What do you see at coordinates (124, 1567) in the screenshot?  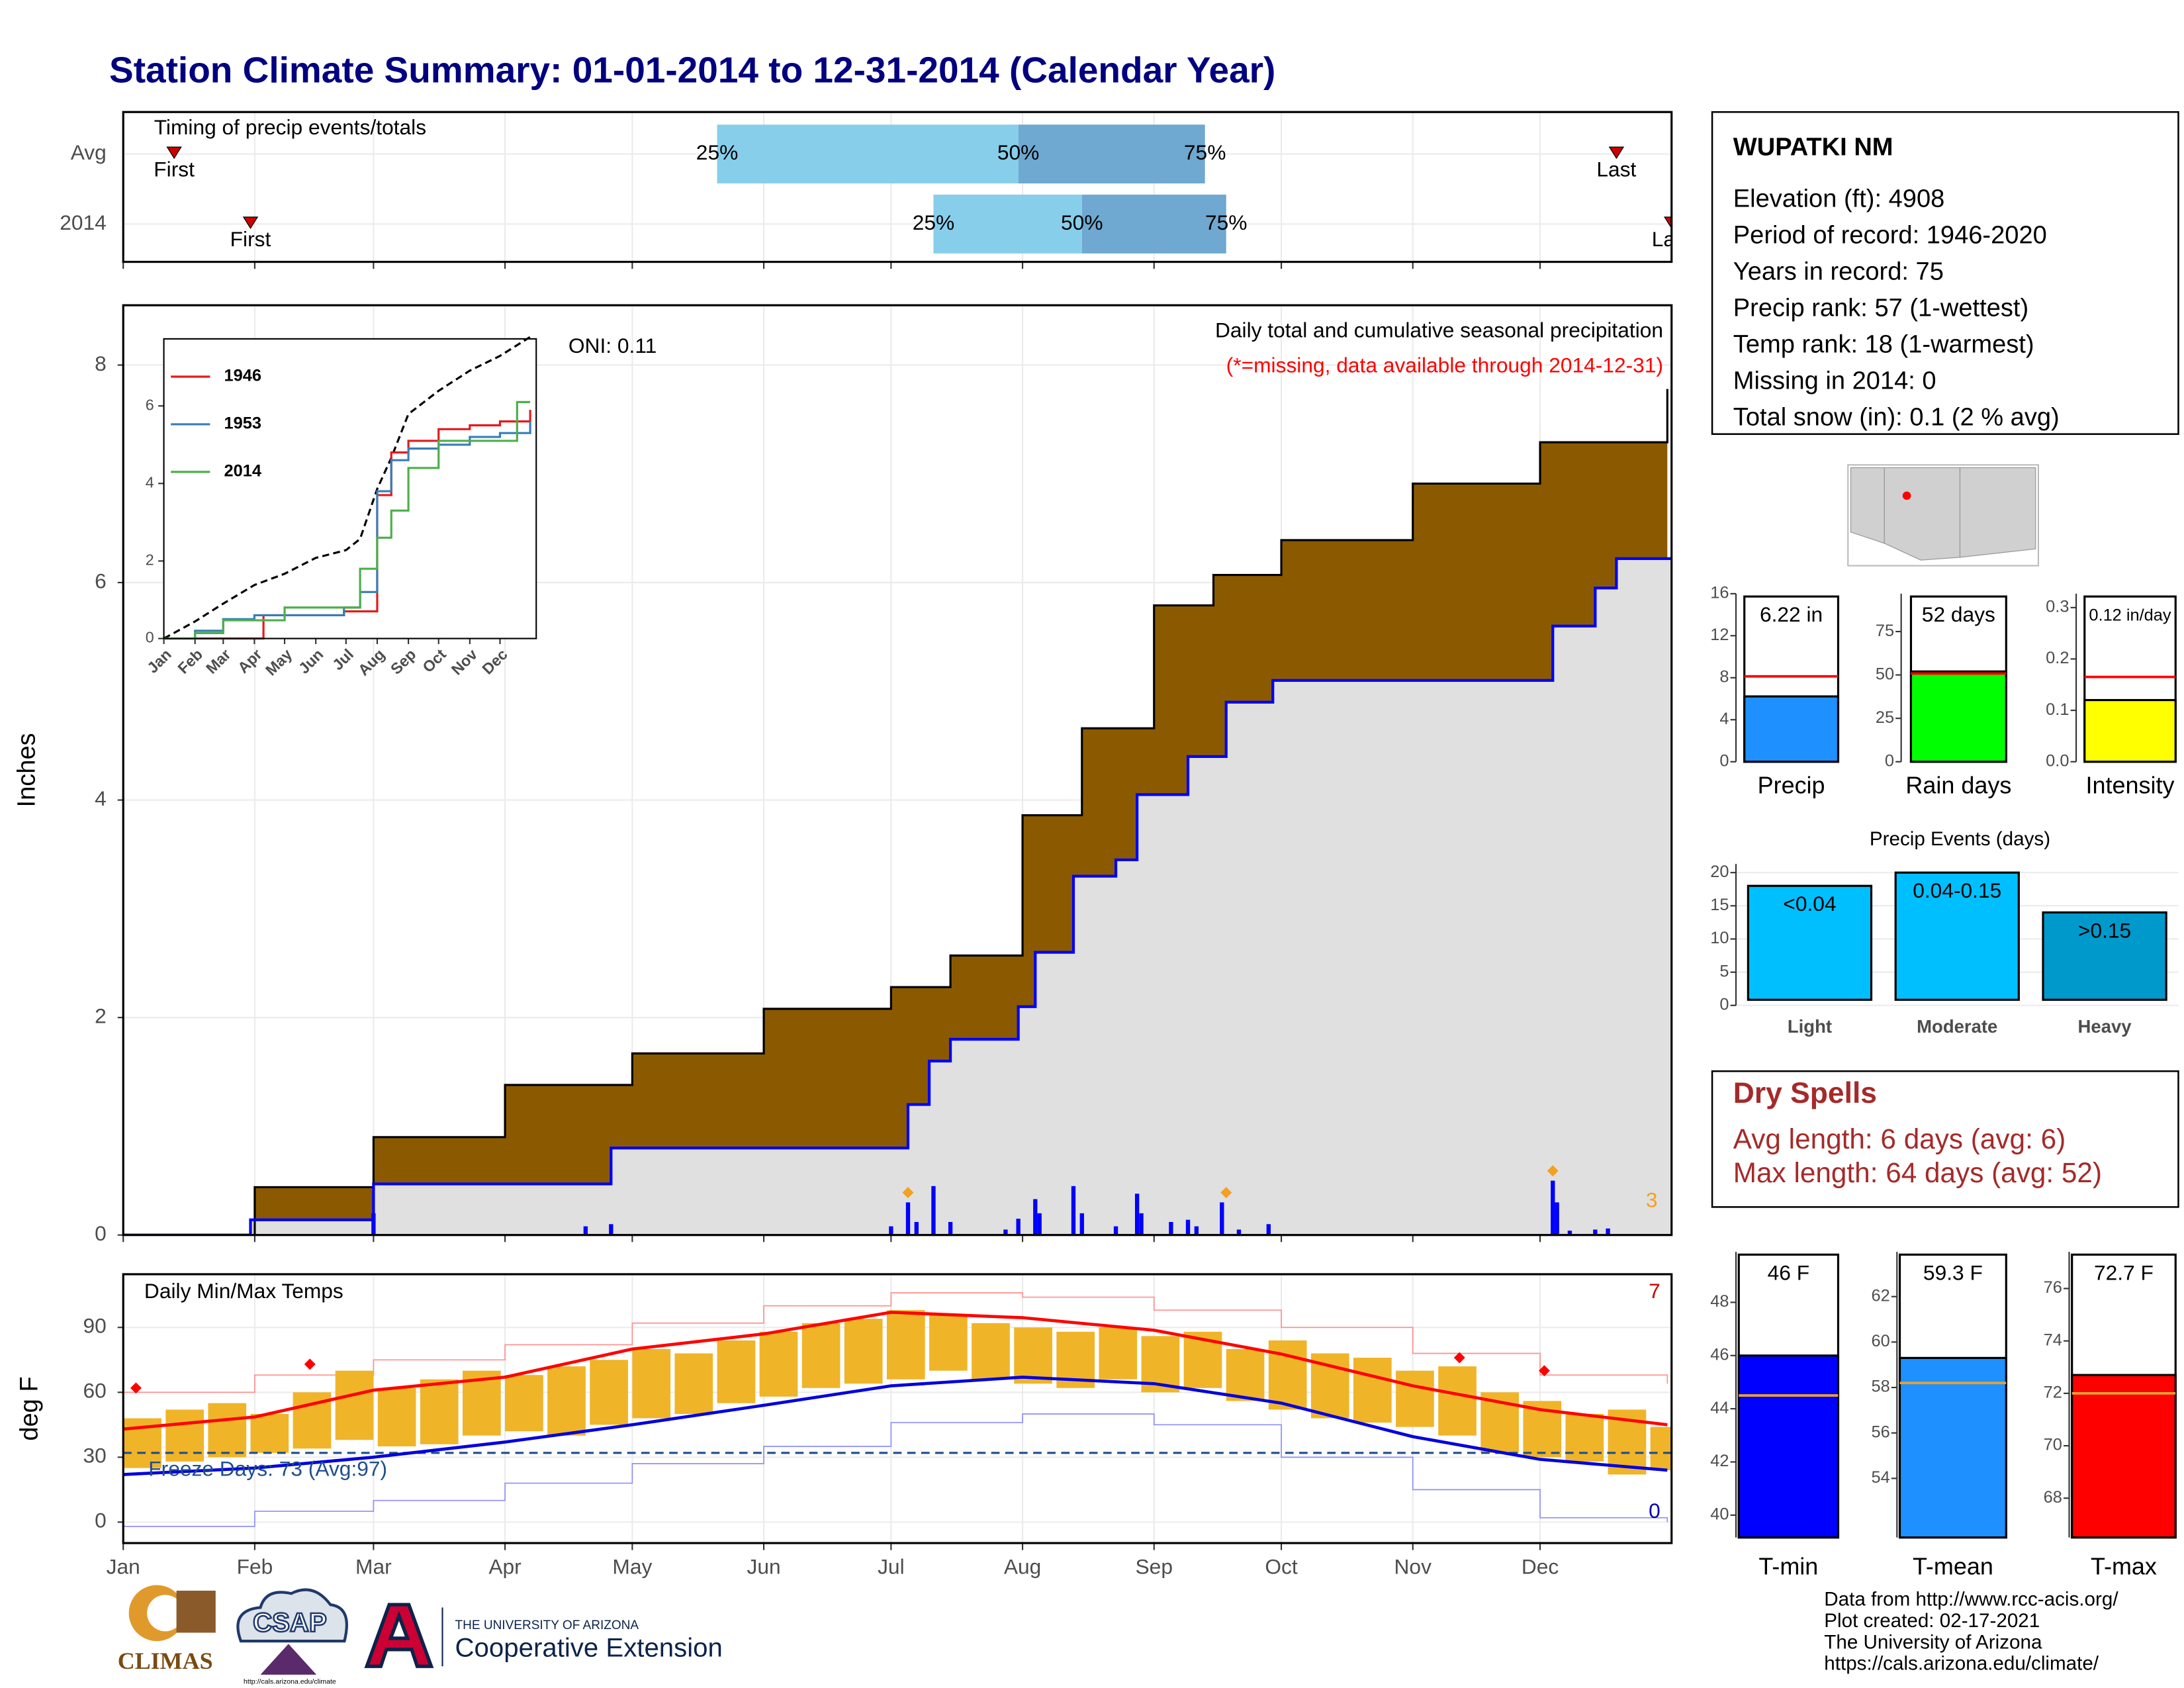 I see `x-tick-label: Jan` at bounding box center [124, 1567].